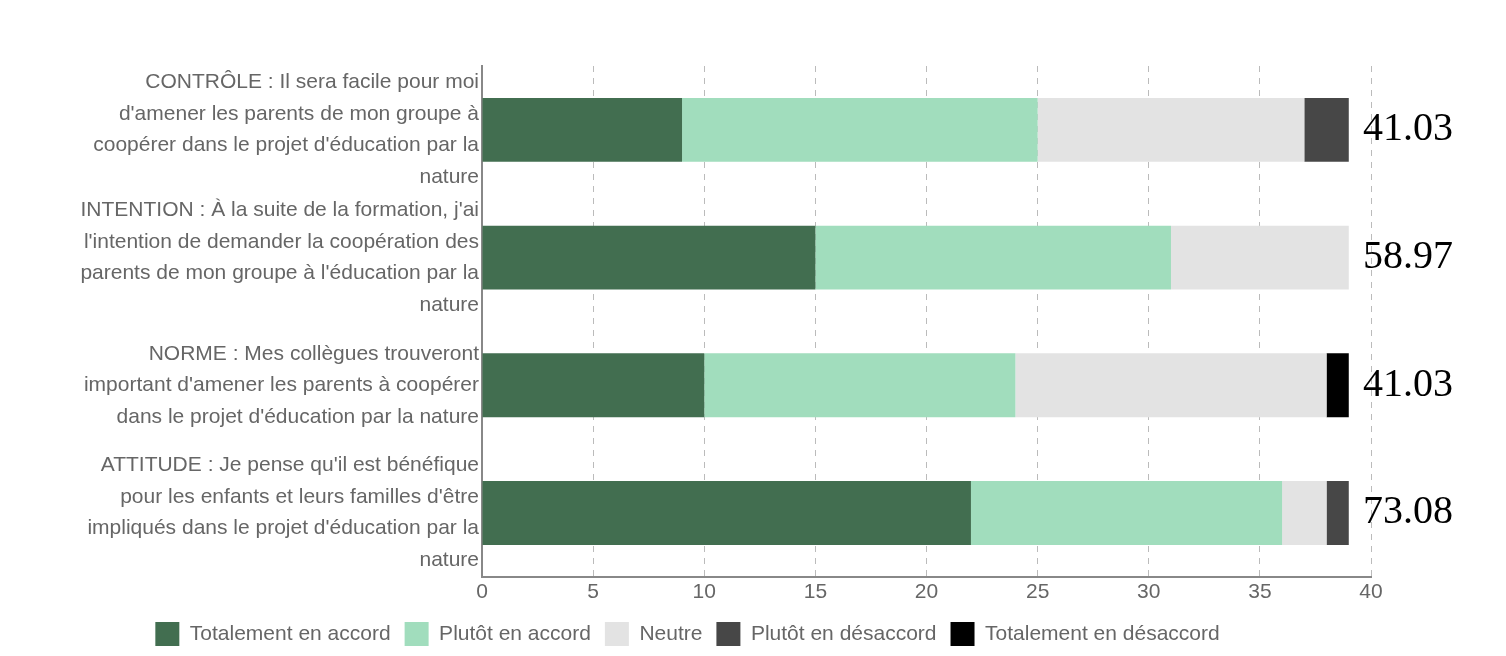  What do you see at coordinates (815, 591) in the screenshot?
I see `x-tick-label: 15` at bounding box center [815, 591].